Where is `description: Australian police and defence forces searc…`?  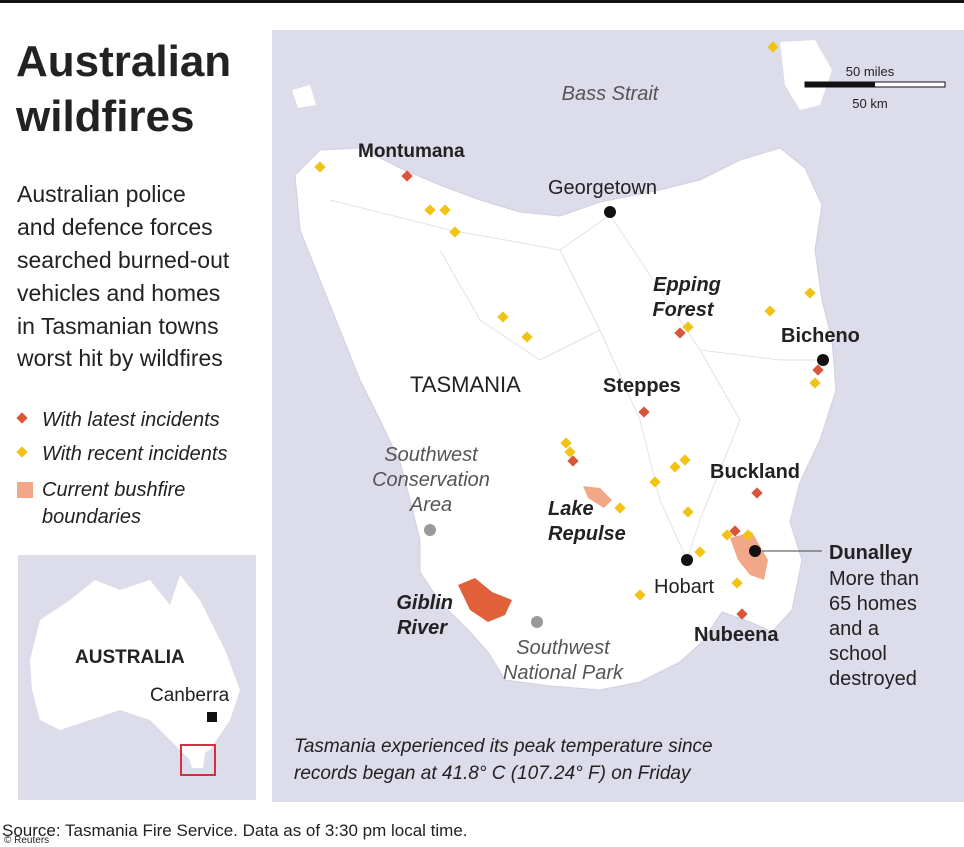 description: Australian police and defence forces searc… is located at coordinates (123, 276).